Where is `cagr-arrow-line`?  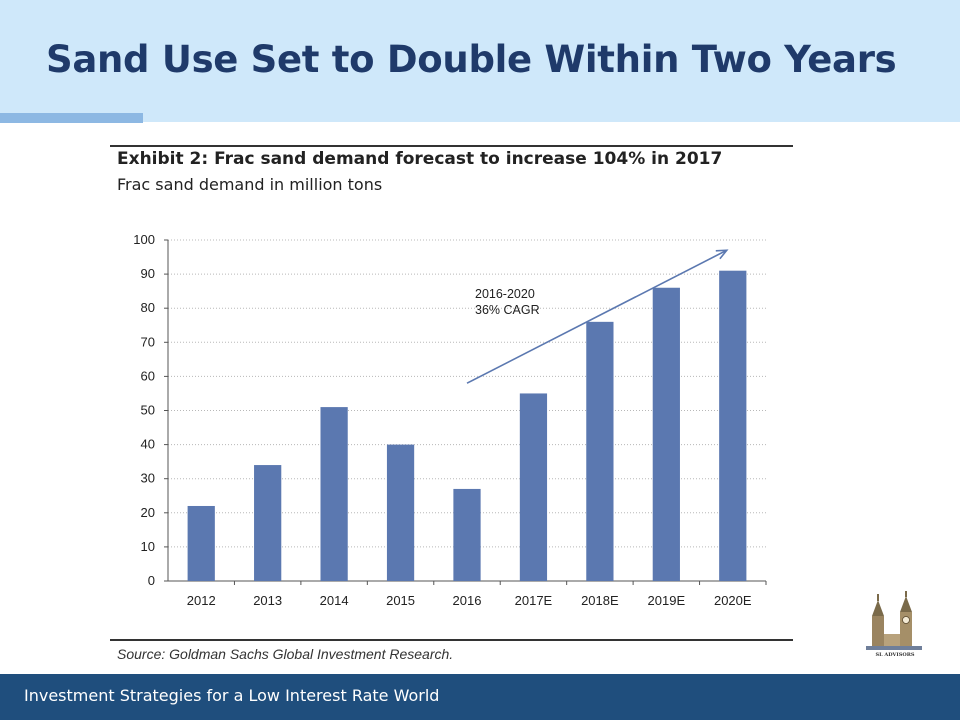 cagr-arrow-line is located at coordinates (597, 316).